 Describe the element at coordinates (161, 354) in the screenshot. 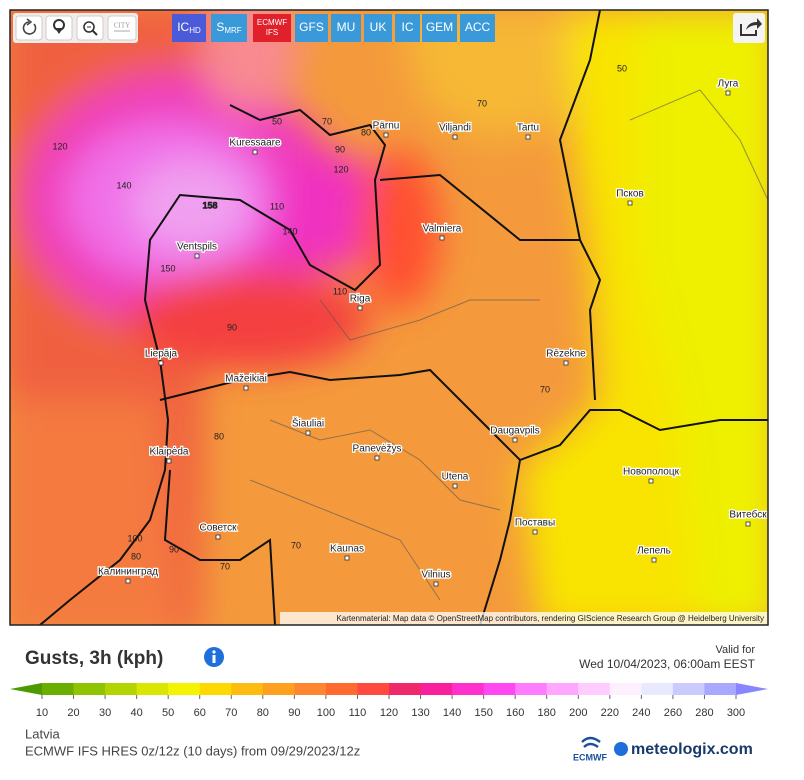

I see `city-label: Liepāja` at that location.